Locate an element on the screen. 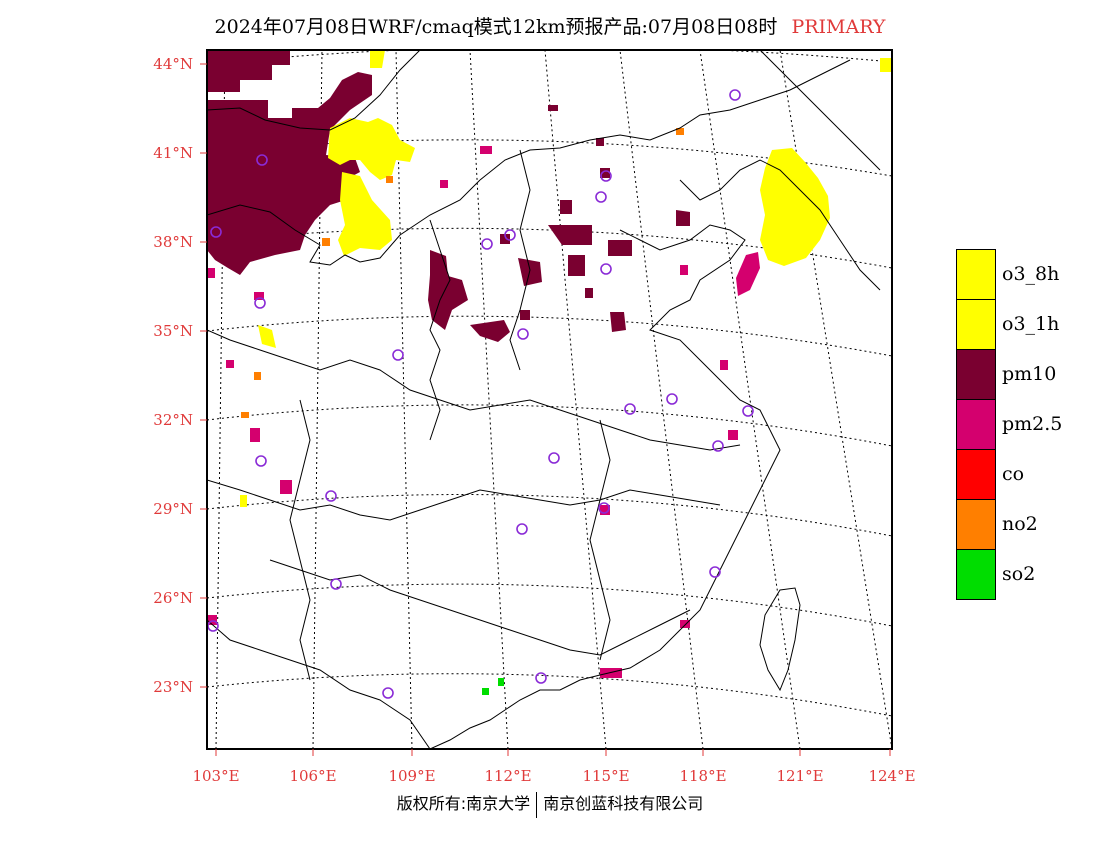 This screenshot has height=850, width=1100. lat-label: 29°N is located at coordinates (173, 509).